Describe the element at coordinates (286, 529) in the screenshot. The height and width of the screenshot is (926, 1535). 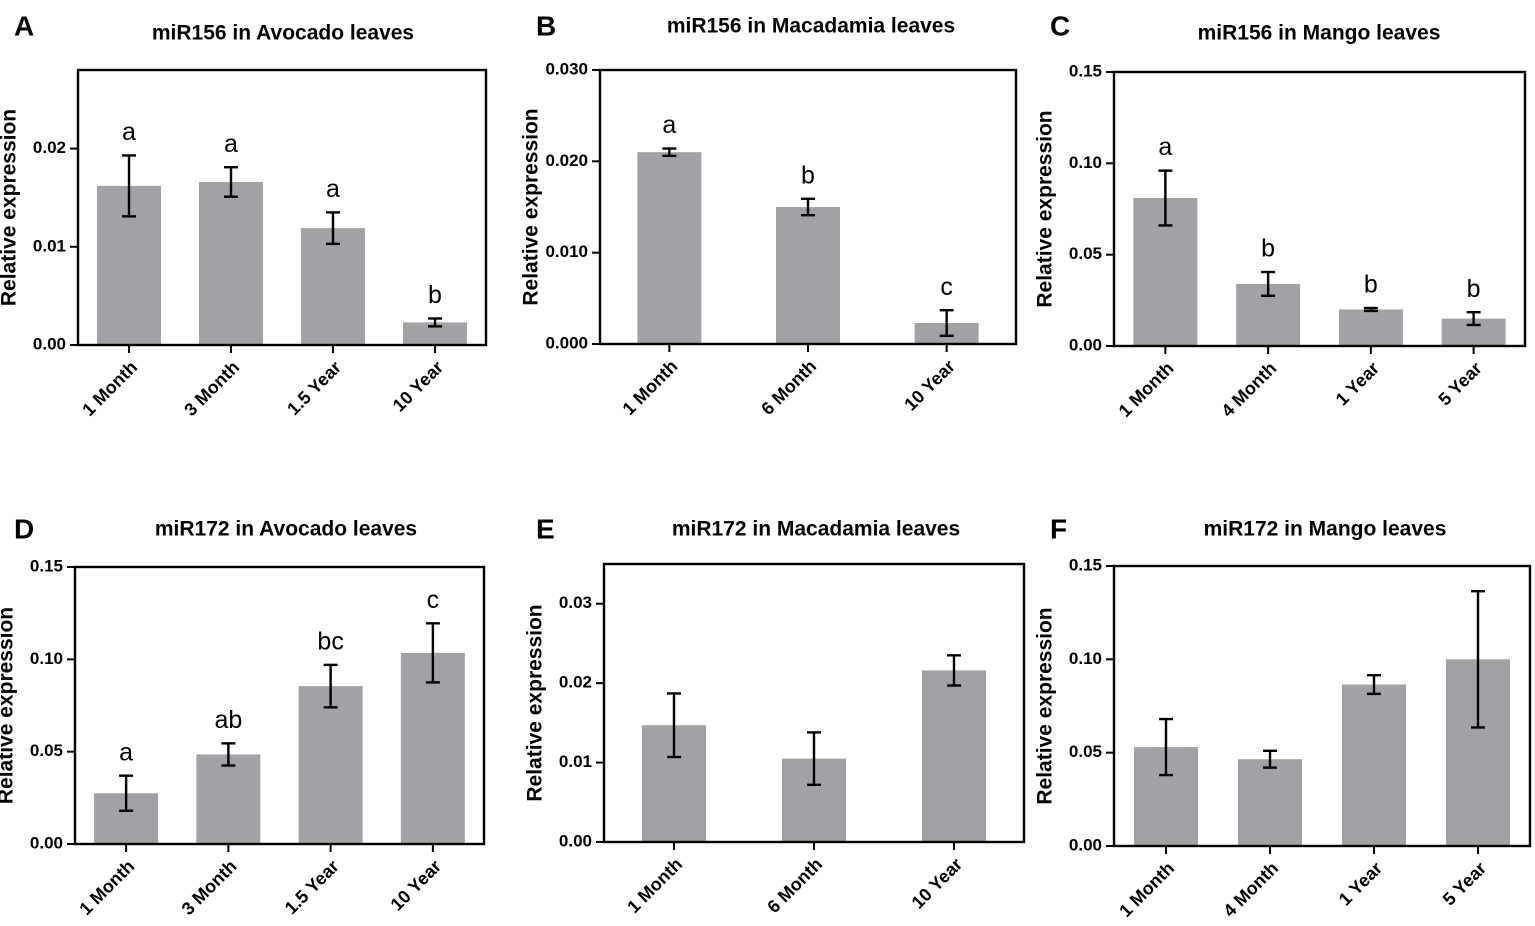
I see `chart-title: miR172 in Avocado leaves` at that location.